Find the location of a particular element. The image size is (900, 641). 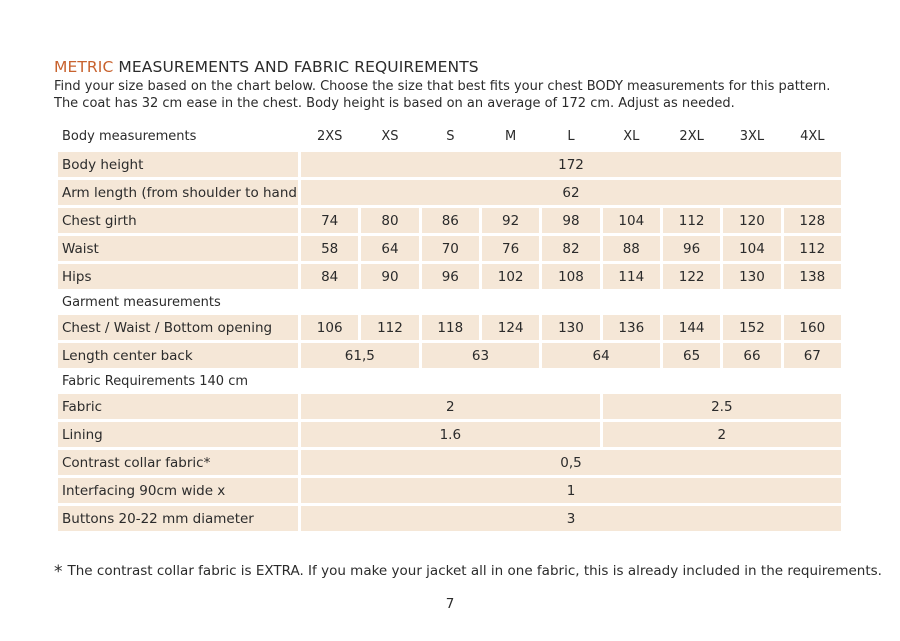

row-label: Chest girth is located at coordinates (178, 220).